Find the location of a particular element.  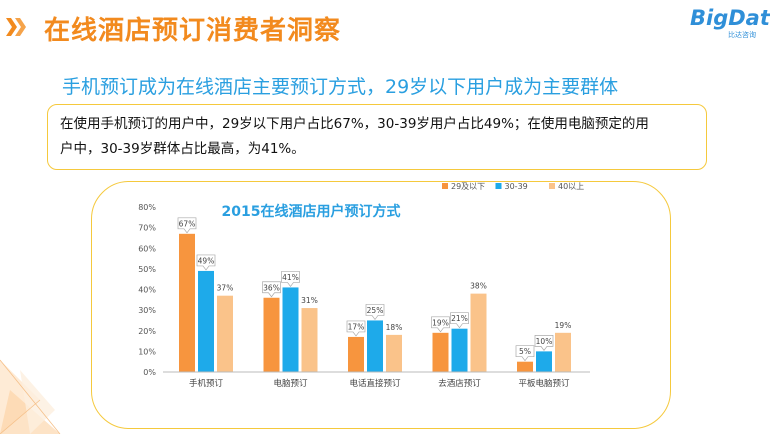

data-label: 31% is located at coordinates (309, 300).